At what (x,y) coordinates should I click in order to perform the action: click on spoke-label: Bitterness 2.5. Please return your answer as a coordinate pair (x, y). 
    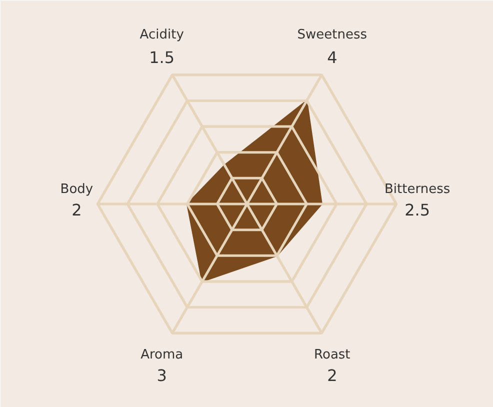
    Looking at the image, I should click on (417, 201).